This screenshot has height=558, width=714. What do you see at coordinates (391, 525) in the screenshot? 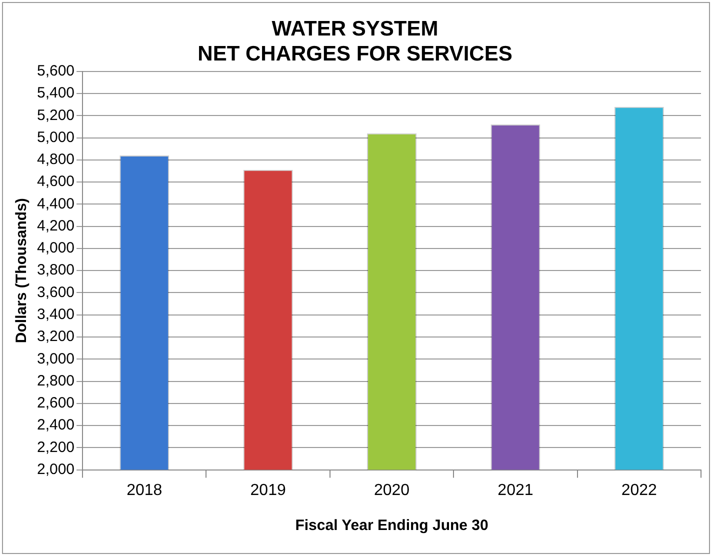
I see `x-axis-title: Fiscal Year Ending June 30` at bounding box center [391, 525].